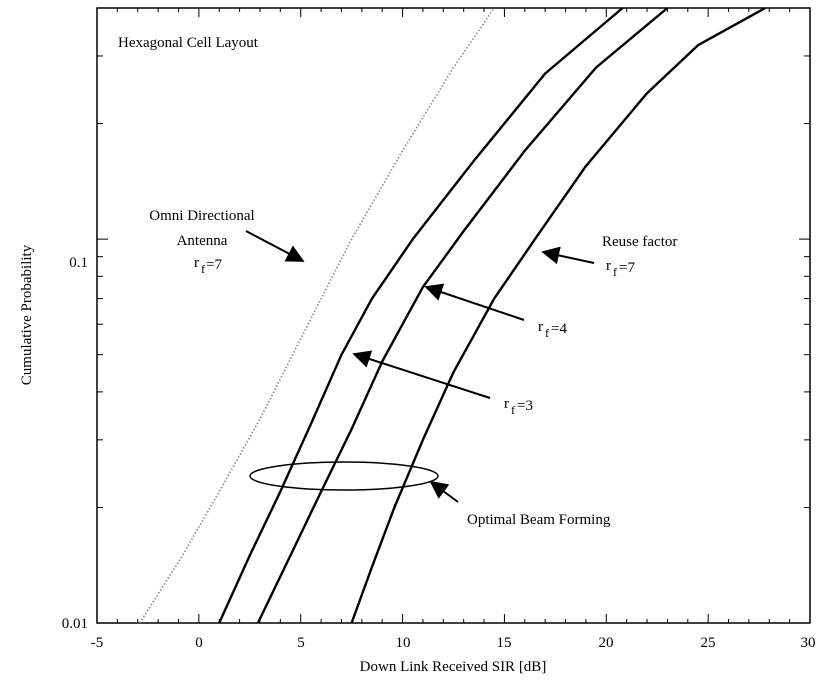 This screenshot has height=683, width=820. What do you see at coordinates (504, 643) in the screenshot?
I see `x-tick-label-15: 15` at bounding box center [504, 643].